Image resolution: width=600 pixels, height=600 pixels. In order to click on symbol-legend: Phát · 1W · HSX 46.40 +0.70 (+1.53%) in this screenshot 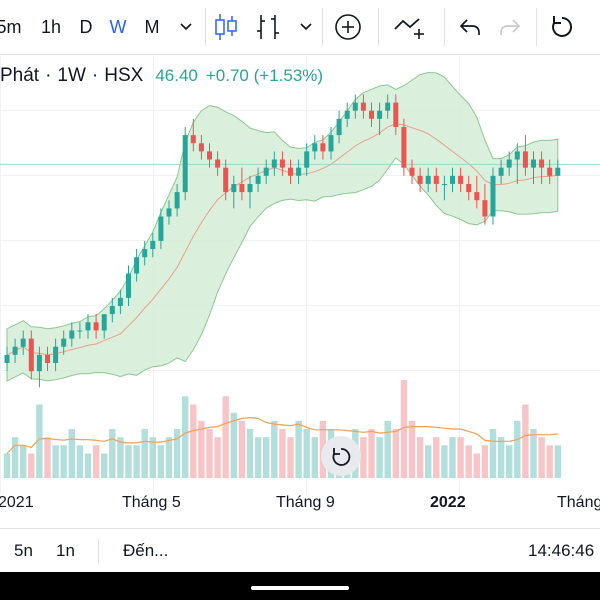, I will do `click(161, 76)`.